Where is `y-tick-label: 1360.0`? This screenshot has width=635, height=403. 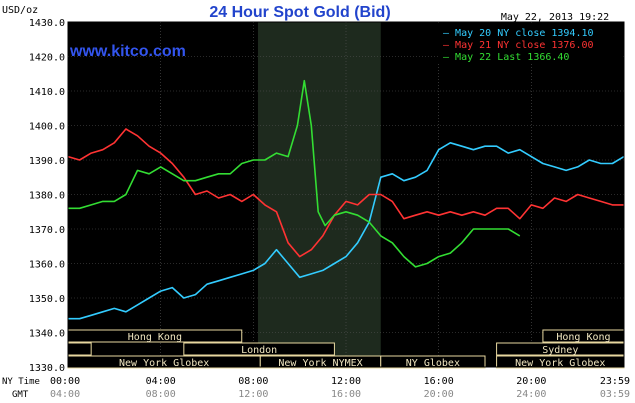 y-tick-label: 1360.0 is located at coordinates (47, 265).